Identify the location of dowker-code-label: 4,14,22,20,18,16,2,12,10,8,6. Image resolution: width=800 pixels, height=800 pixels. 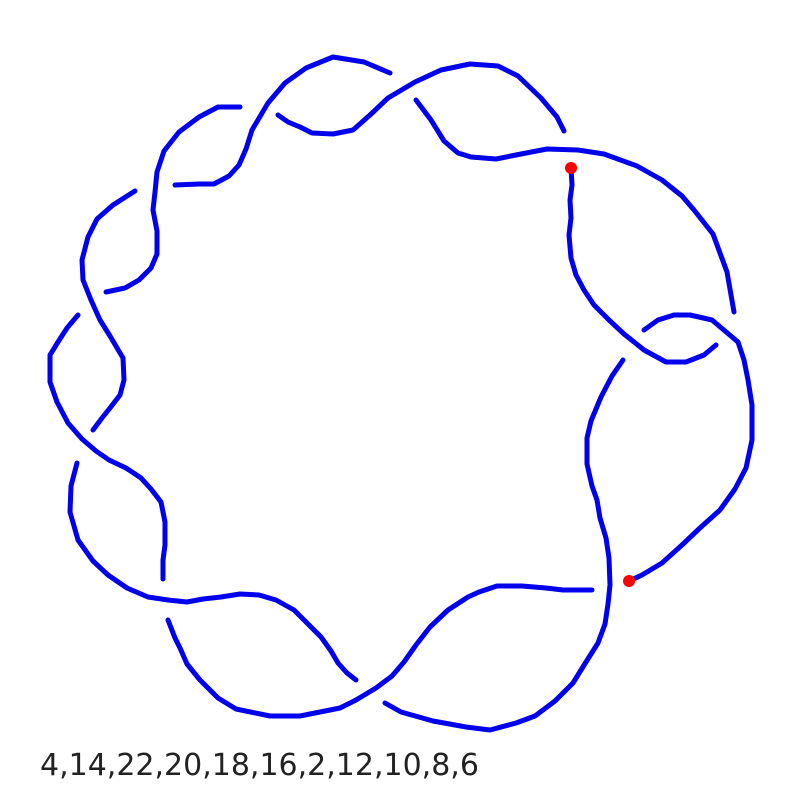
(259, 765).